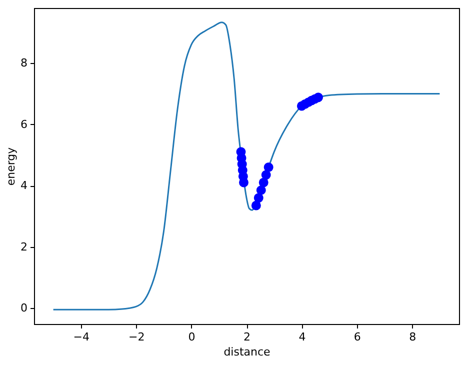 The width and height of the screenshot is (474, 369). What do you see at coordinates (357, 337) in the screenshot?
I see `x-tick-label: 6` at bounding box center [357, 337].